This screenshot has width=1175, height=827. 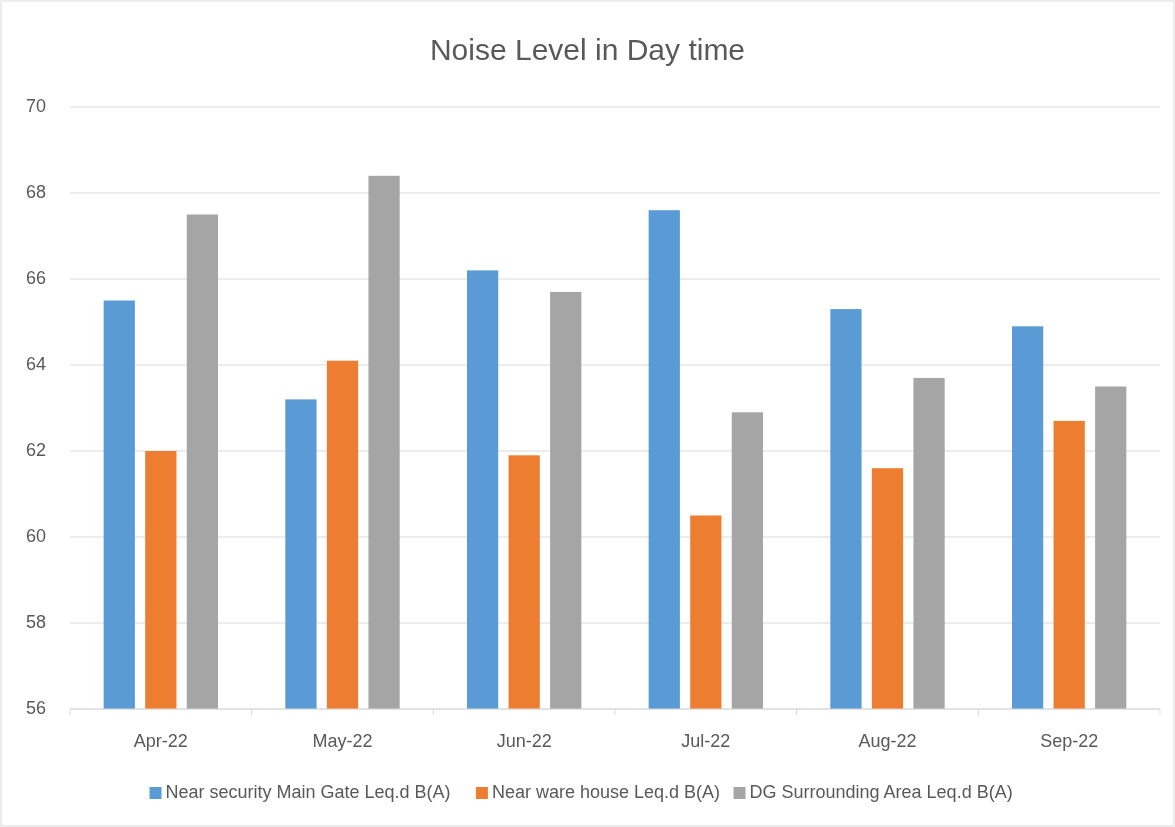 I want to click on x-tick-label: May-22, so click(x=342, y=740).